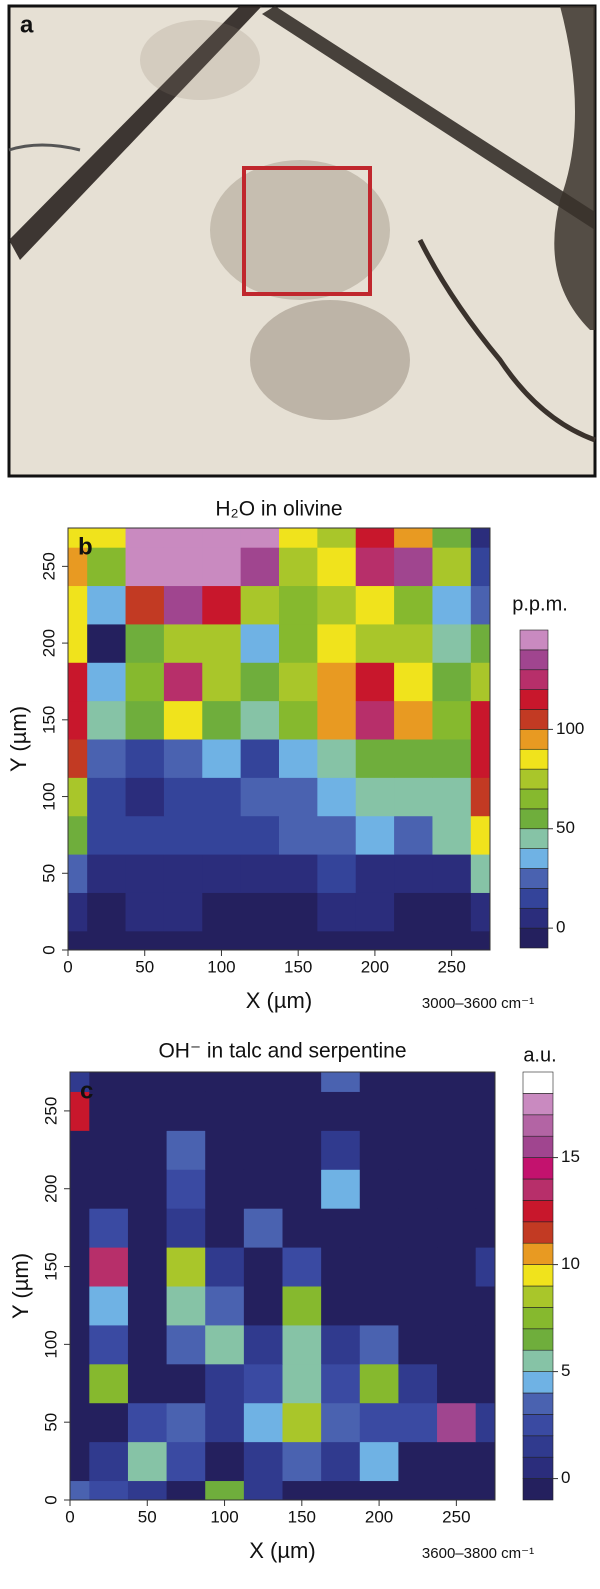 Image resolution: width=600 pixels, height=1589 pixels. I want to click on x-tick-label: 50, so click(144, 966).